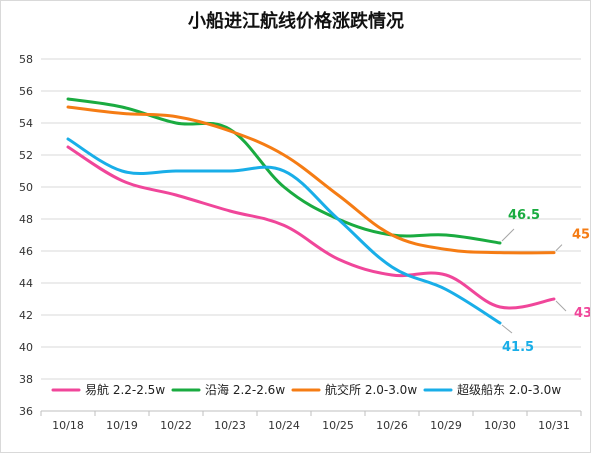  I want to click on y-tick-label: 54, so click(26, 123).